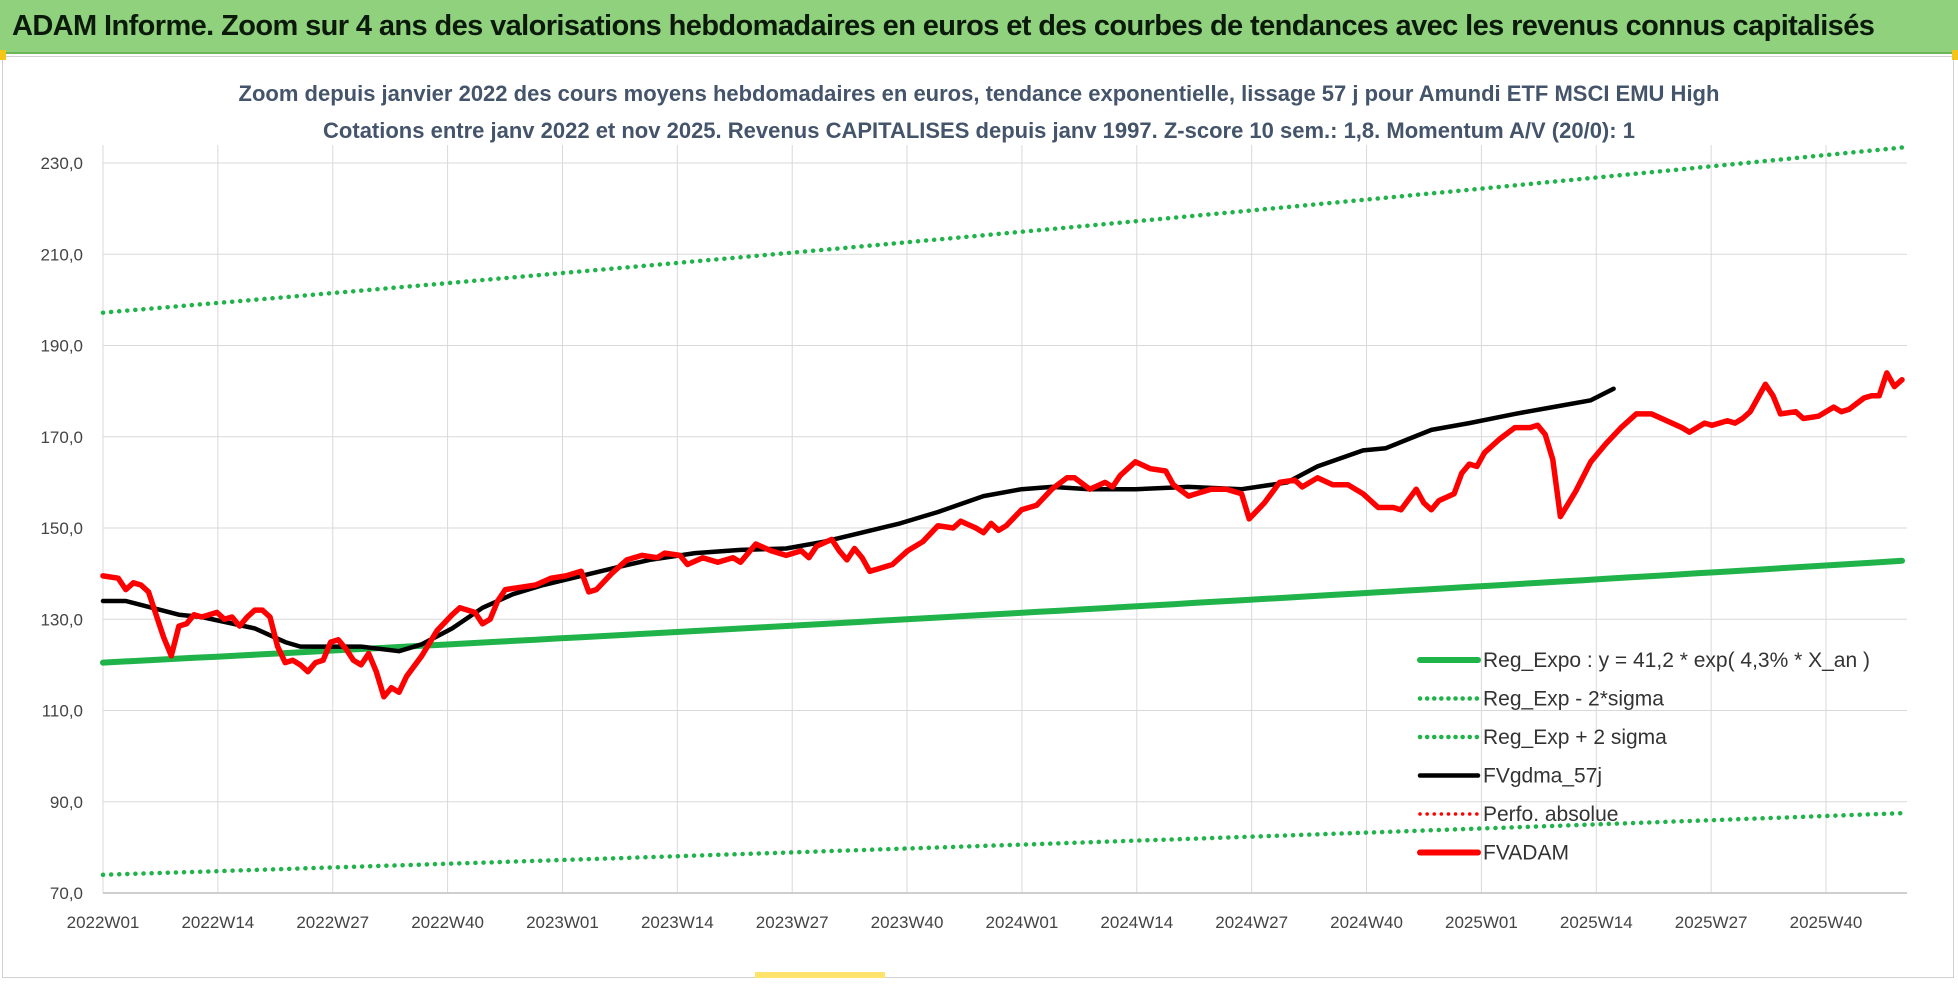 The width and height of the screenshot is (1958, 984). What do you see at coordinates (792, 922) in the screenshot?
I see `x-tick-label: 2023W27` at bounding box center [792, 922].